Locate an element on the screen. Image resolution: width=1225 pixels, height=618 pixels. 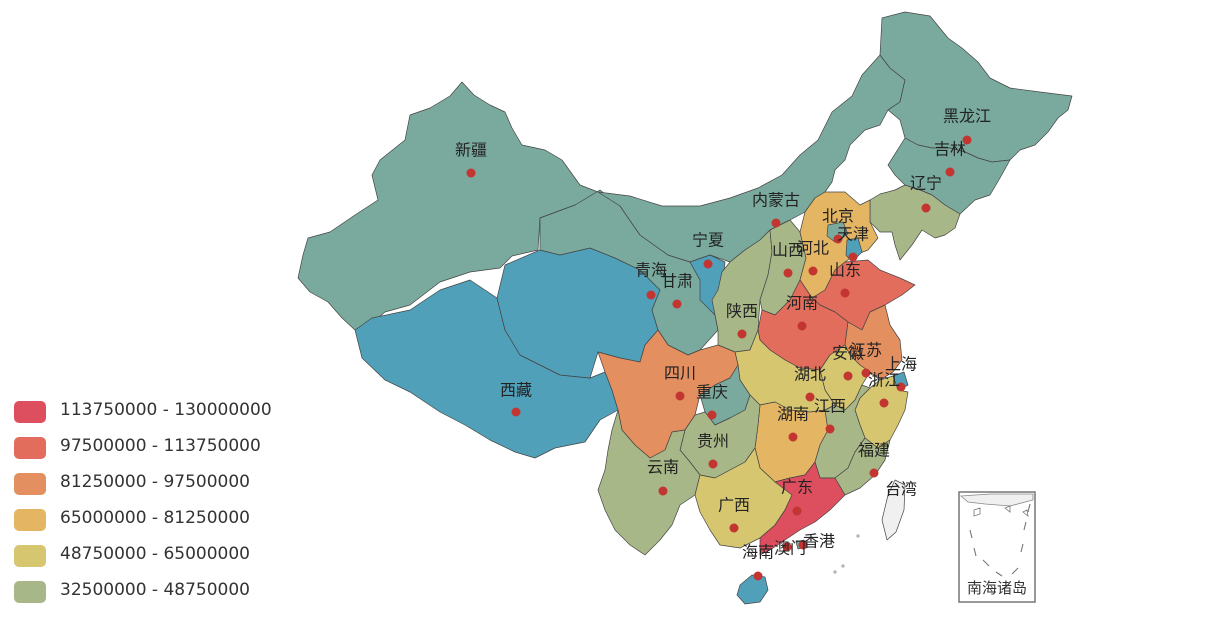
province-marker-neimenggu is located at coordinates (776, 223).